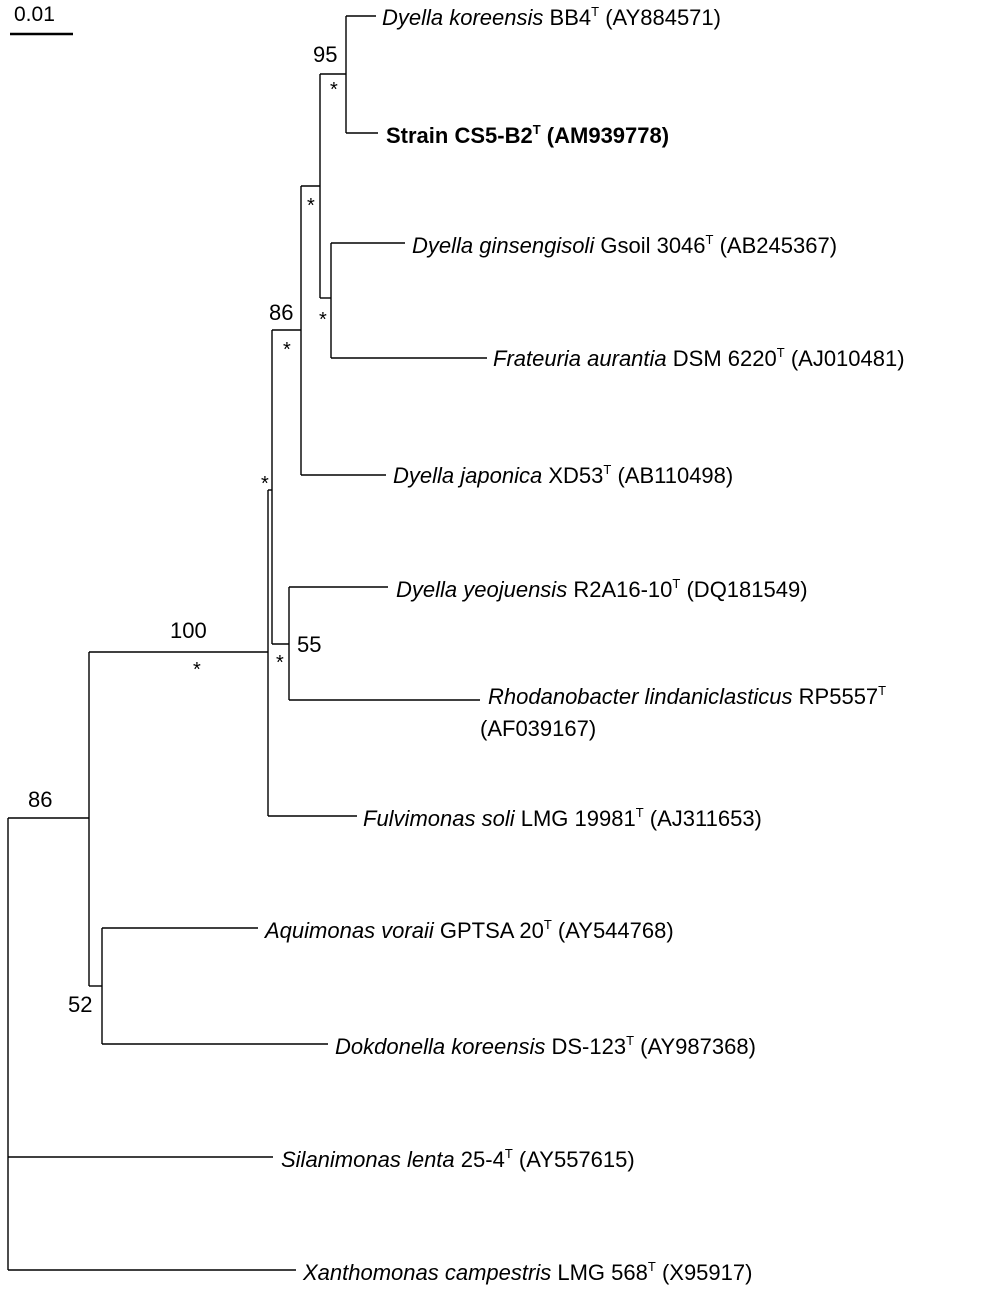 The height and width of the screenshot is (1292, 994). Describe the element at coordinates (528, 135) in the screenshot. I see `taxon-label-highlighted: Strain CS5-B2T (AM939778)` at that location.